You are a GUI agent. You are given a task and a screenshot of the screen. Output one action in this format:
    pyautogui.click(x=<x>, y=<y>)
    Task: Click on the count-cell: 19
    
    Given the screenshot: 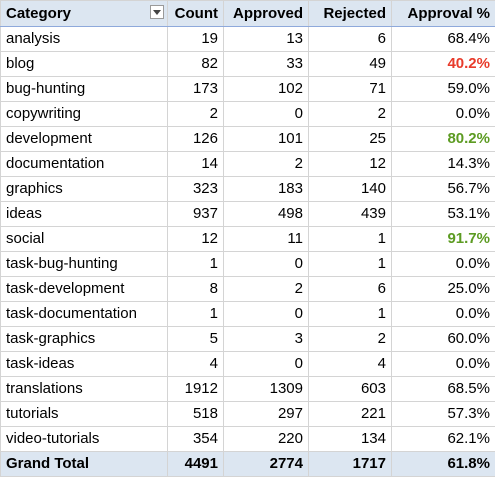 What is the action you would take?
    pyautogui.click(x=196, y=39)
    